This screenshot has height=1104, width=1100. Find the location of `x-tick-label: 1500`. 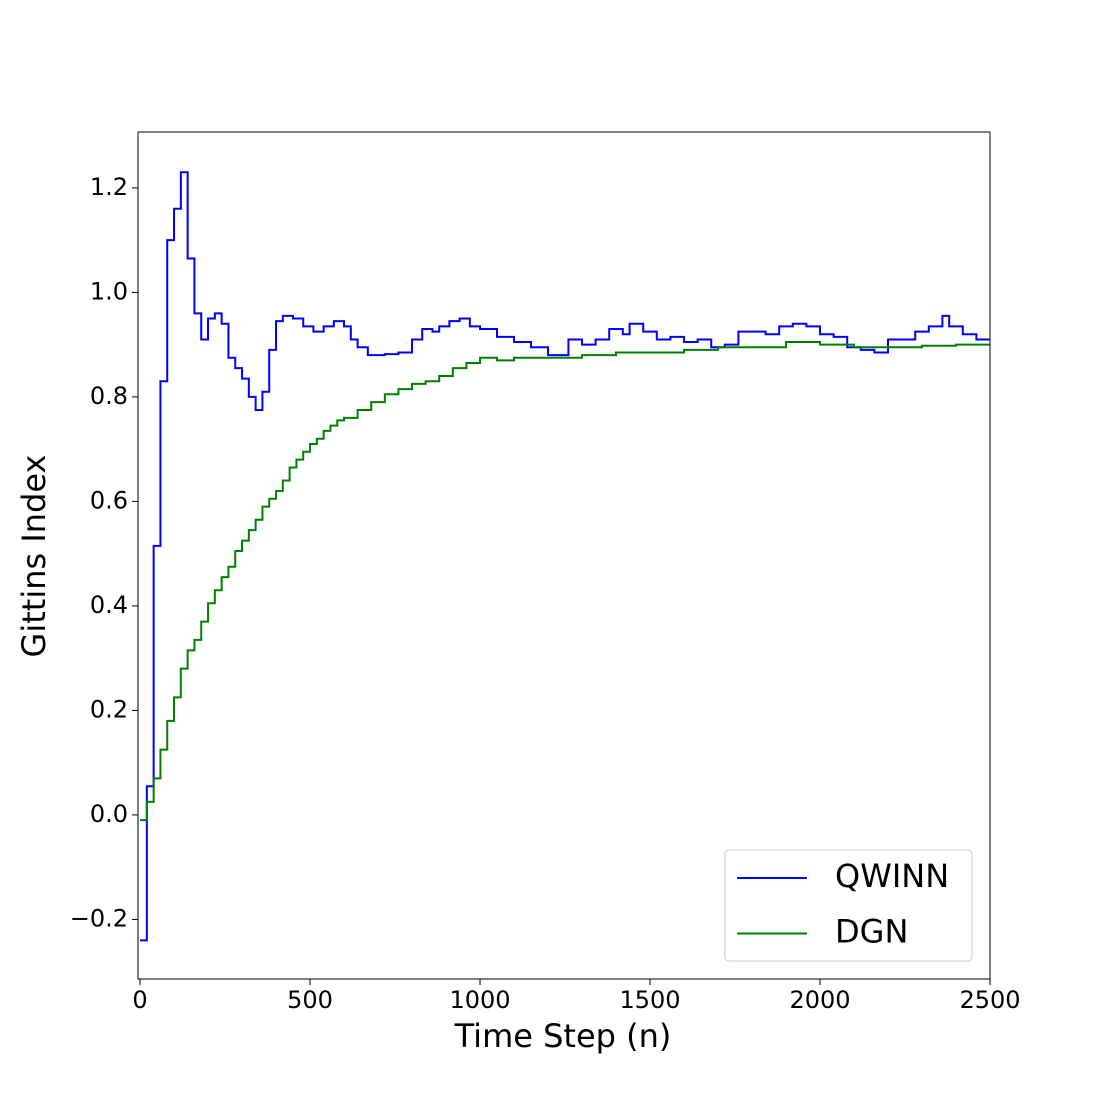

x-tick-label: 1500 is located at coordinates (649, 1000).